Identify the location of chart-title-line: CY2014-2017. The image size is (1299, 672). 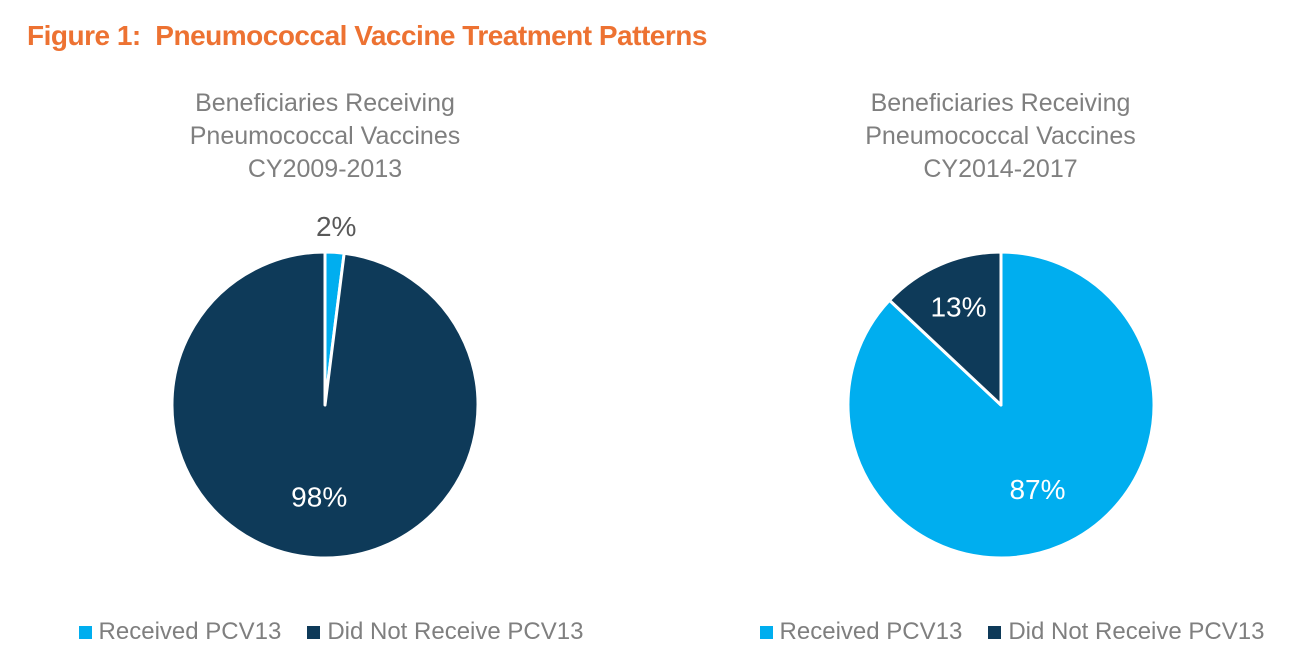
(1000, 169).